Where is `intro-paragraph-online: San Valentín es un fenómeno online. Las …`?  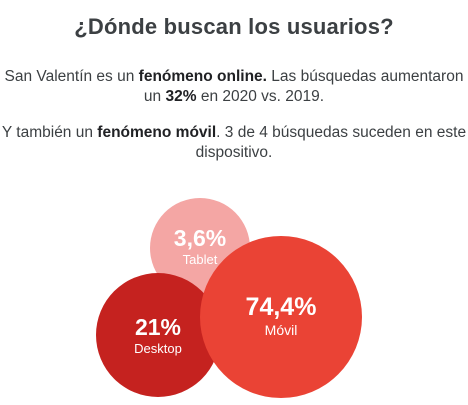
intro-paragraph-online: San Valentín es un fenómeno online. Las … is located at coordinates (234, 87).